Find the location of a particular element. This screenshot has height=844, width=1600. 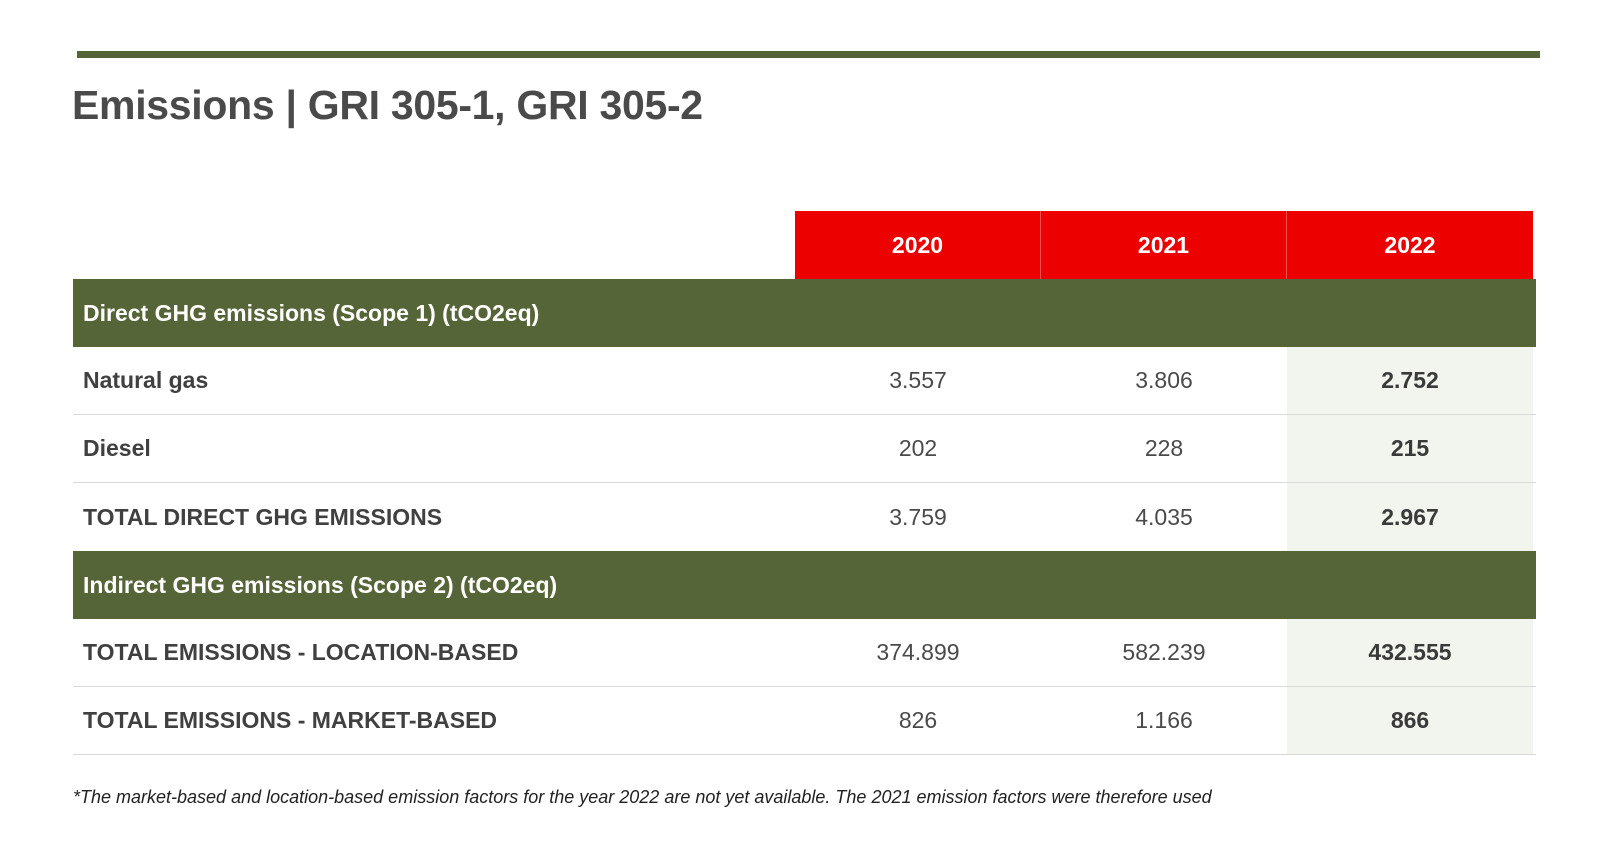

year-header-2020: 2020 is located at coordinates (918, 245).